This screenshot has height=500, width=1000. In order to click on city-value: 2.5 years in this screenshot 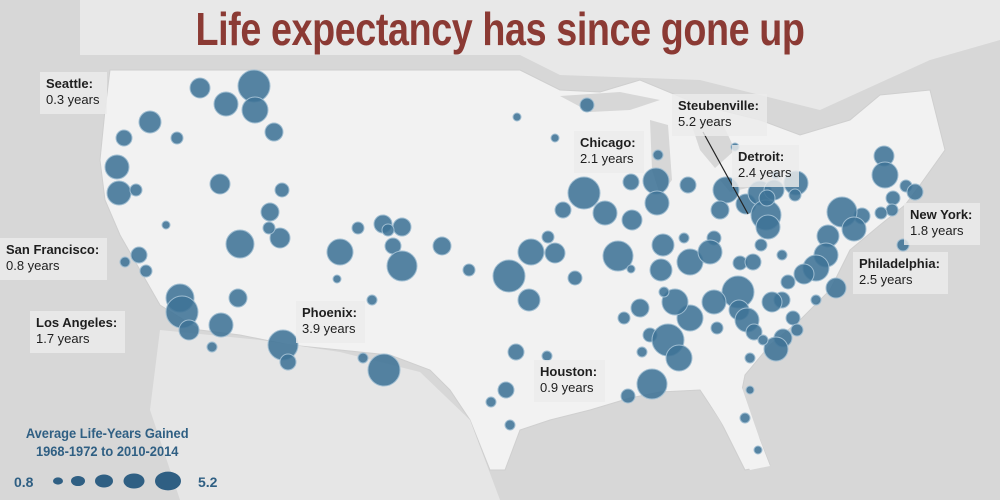, I will do `click(886, 279)`.